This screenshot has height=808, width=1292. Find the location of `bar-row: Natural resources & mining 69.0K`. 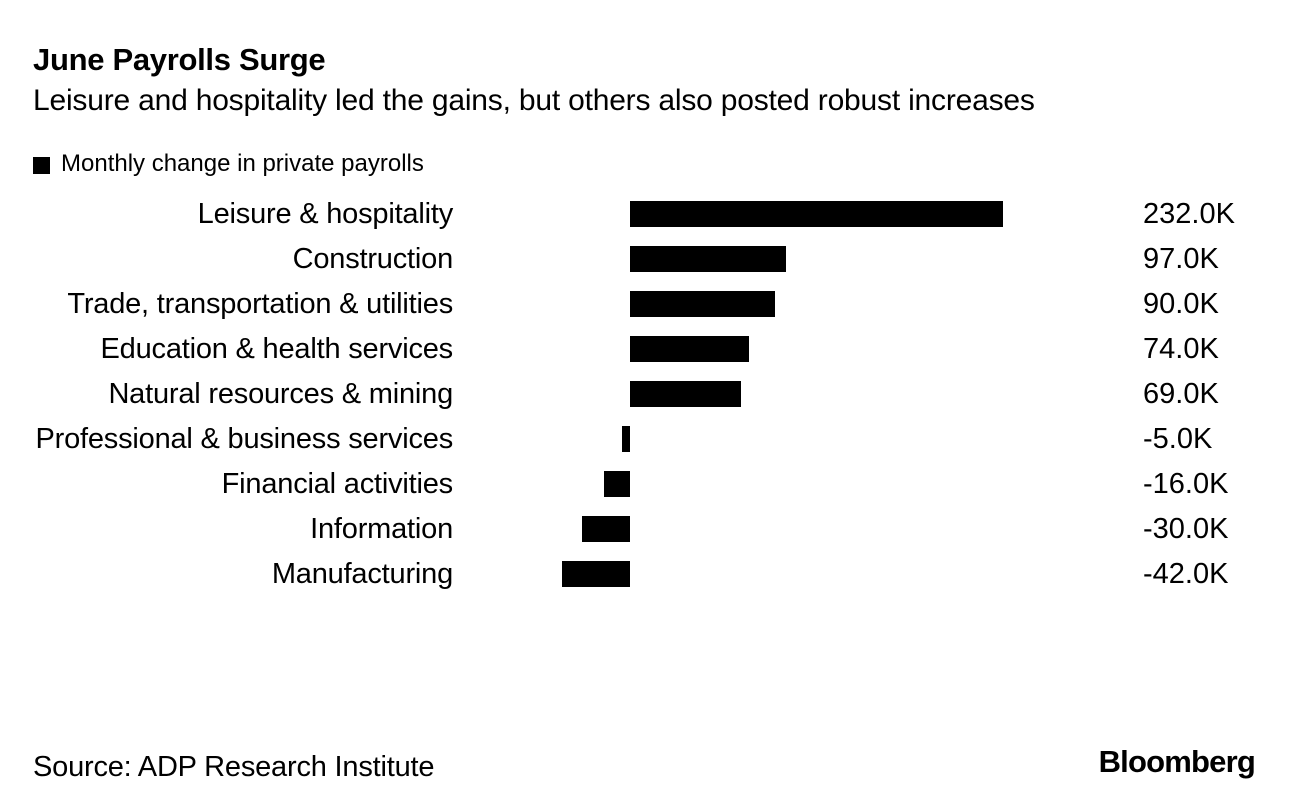

bar-row: Natural resources & mining 69.0K is located at coordinates (646, 394).